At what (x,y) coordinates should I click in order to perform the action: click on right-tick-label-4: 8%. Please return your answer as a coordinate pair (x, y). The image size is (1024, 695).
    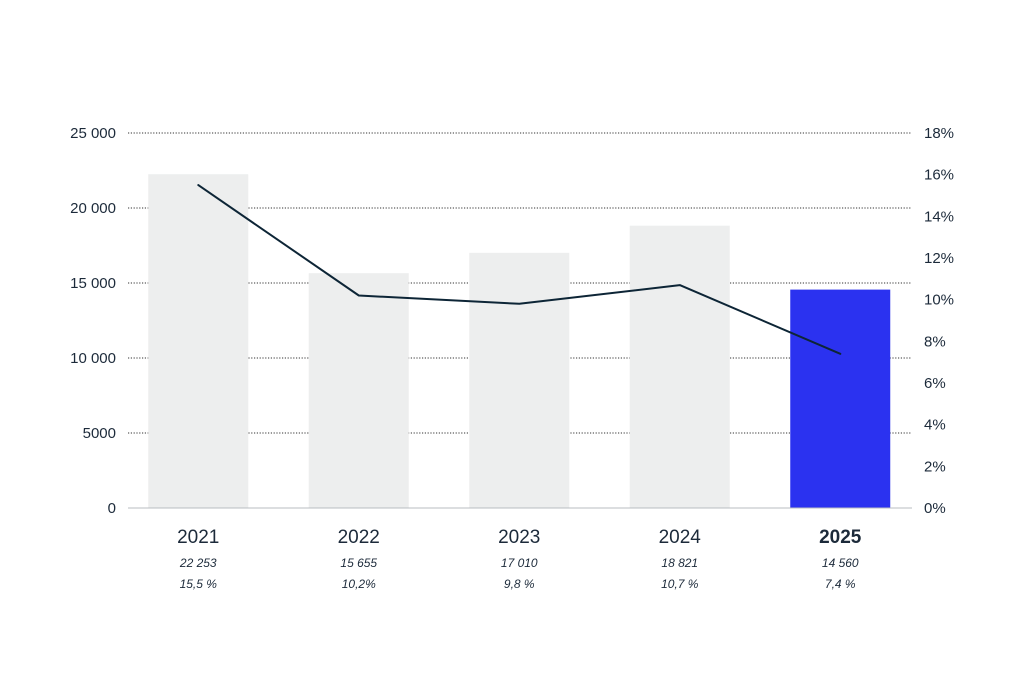
    Looking at the image, I should click on (935, 341).